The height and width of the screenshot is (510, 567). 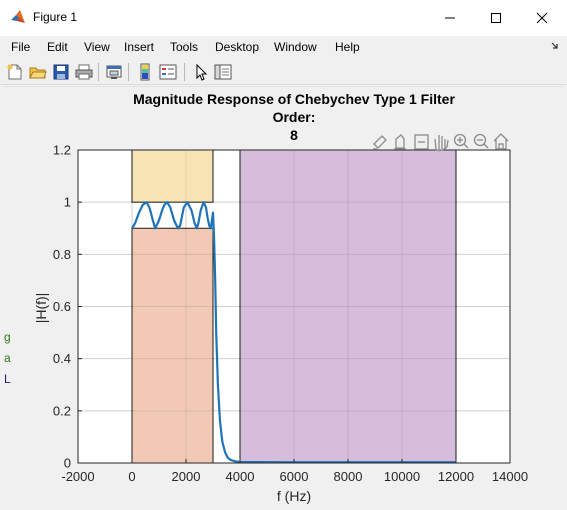 What do you see at coordinates (62, 254) in the screenshot?
I see `y-tick-label: 0.8` at bounding box center [62, 254].